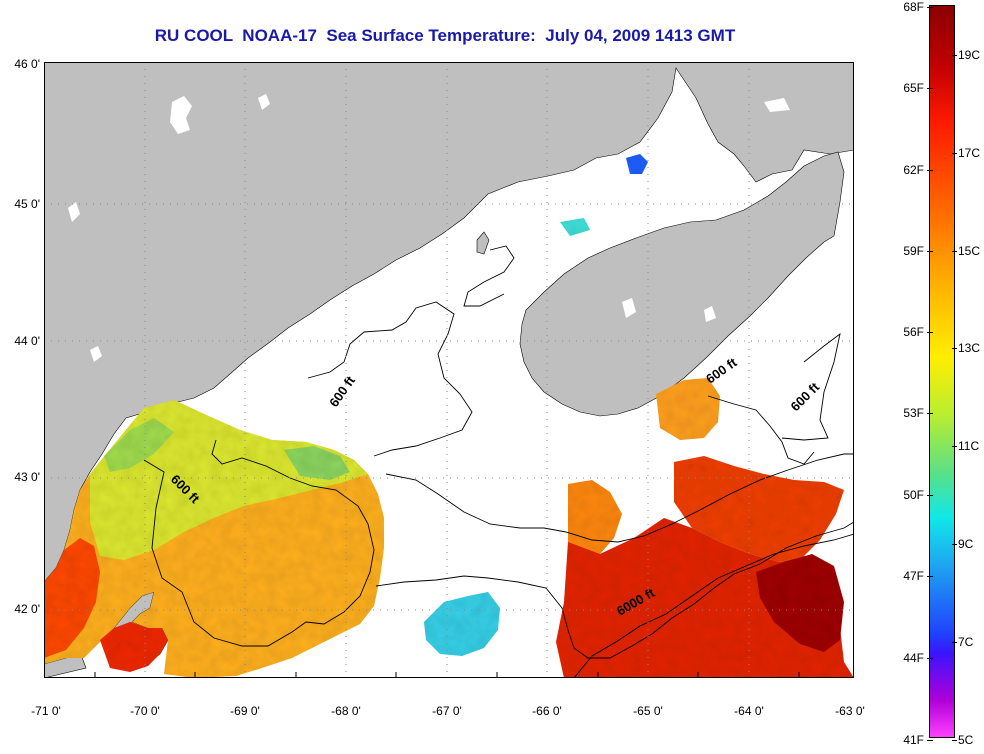 The width and height of the screenshot is (984, 754). I want to click on colorbar-fahrenheit-label: 56F, so click(905, 332).